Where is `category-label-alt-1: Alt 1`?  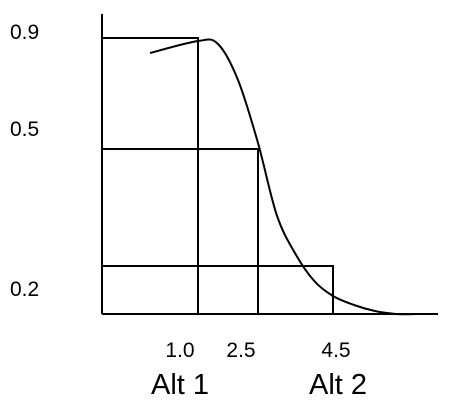
category-label-alt-1: Alt 1 is located at coordinates (180, 385).